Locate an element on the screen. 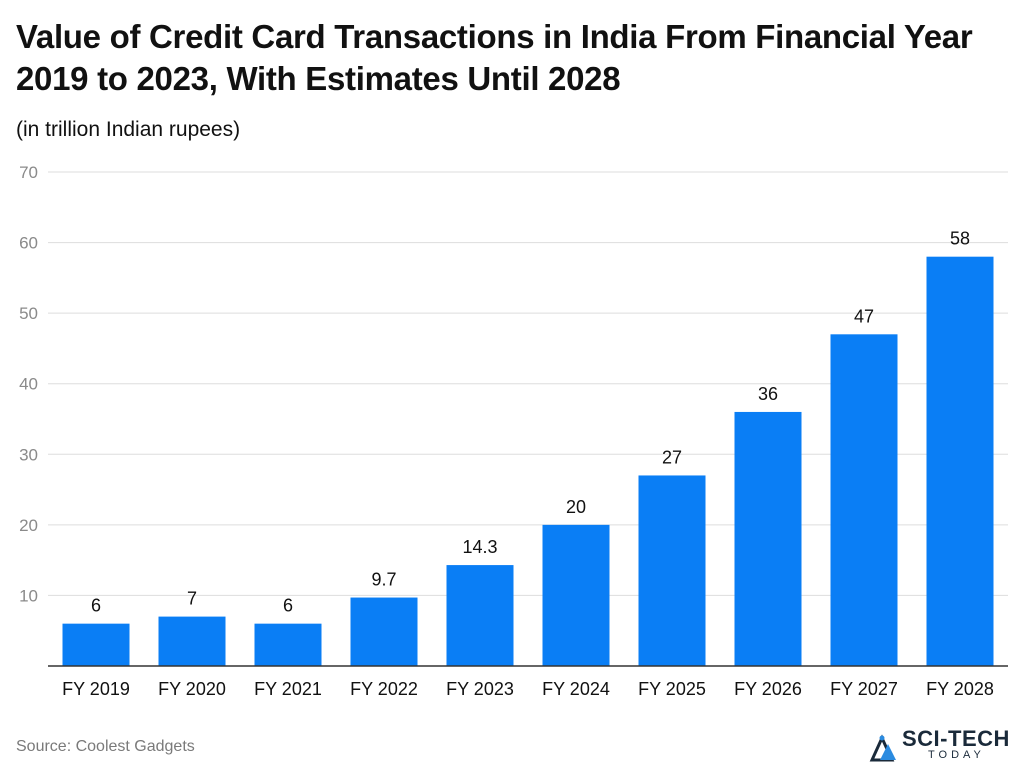 This screenshot has height=774, width=1024. data-label: 9.7 is located at coordinates (383, 580).